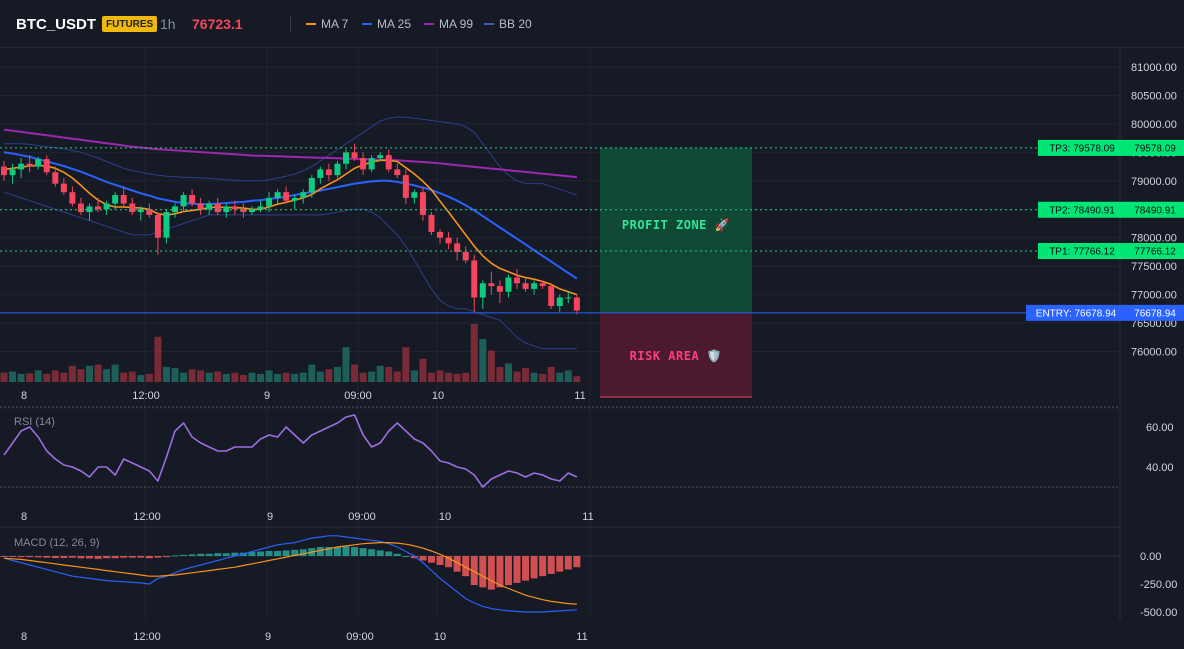 The width and height of the screenshot is (1184, 649). What do you see at coordinates (147, 637) in the screenshot?
I see `time-label: 12:00` at bounding box center [147, 637].